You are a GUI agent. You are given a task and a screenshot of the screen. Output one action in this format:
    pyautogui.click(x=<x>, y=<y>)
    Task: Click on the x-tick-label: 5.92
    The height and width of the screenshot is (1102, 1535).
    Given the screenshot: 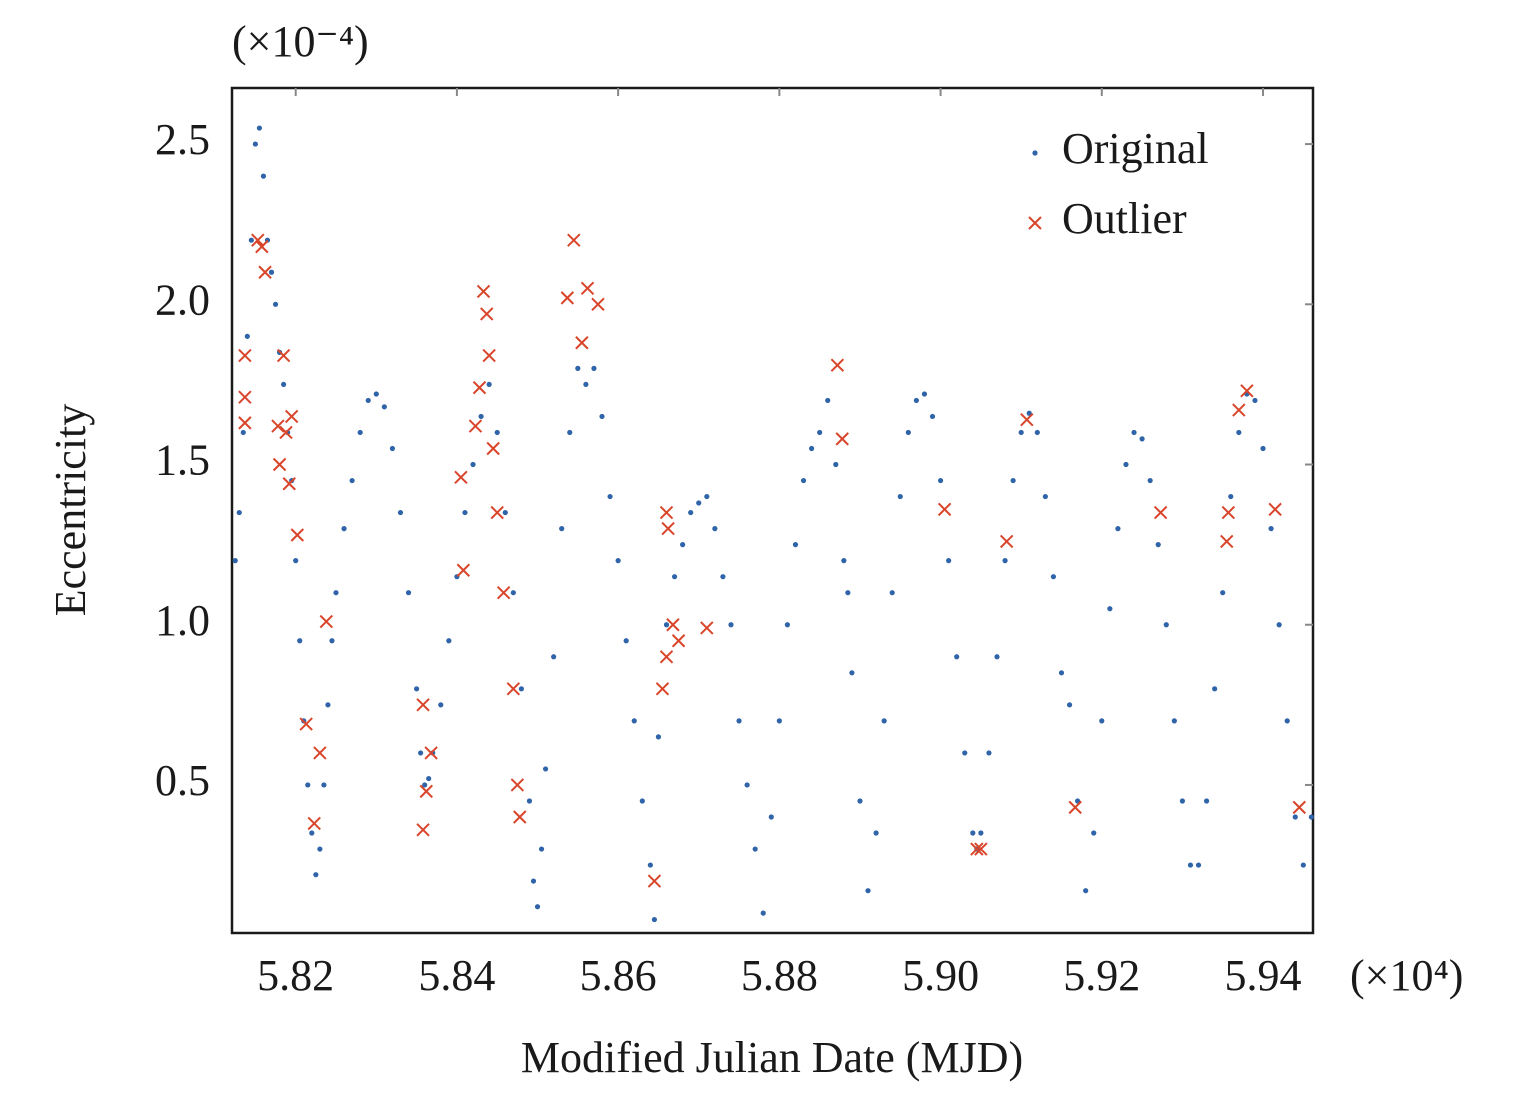 What is the action you would take?
    pyautogui.click(x=1101, y=975)
    